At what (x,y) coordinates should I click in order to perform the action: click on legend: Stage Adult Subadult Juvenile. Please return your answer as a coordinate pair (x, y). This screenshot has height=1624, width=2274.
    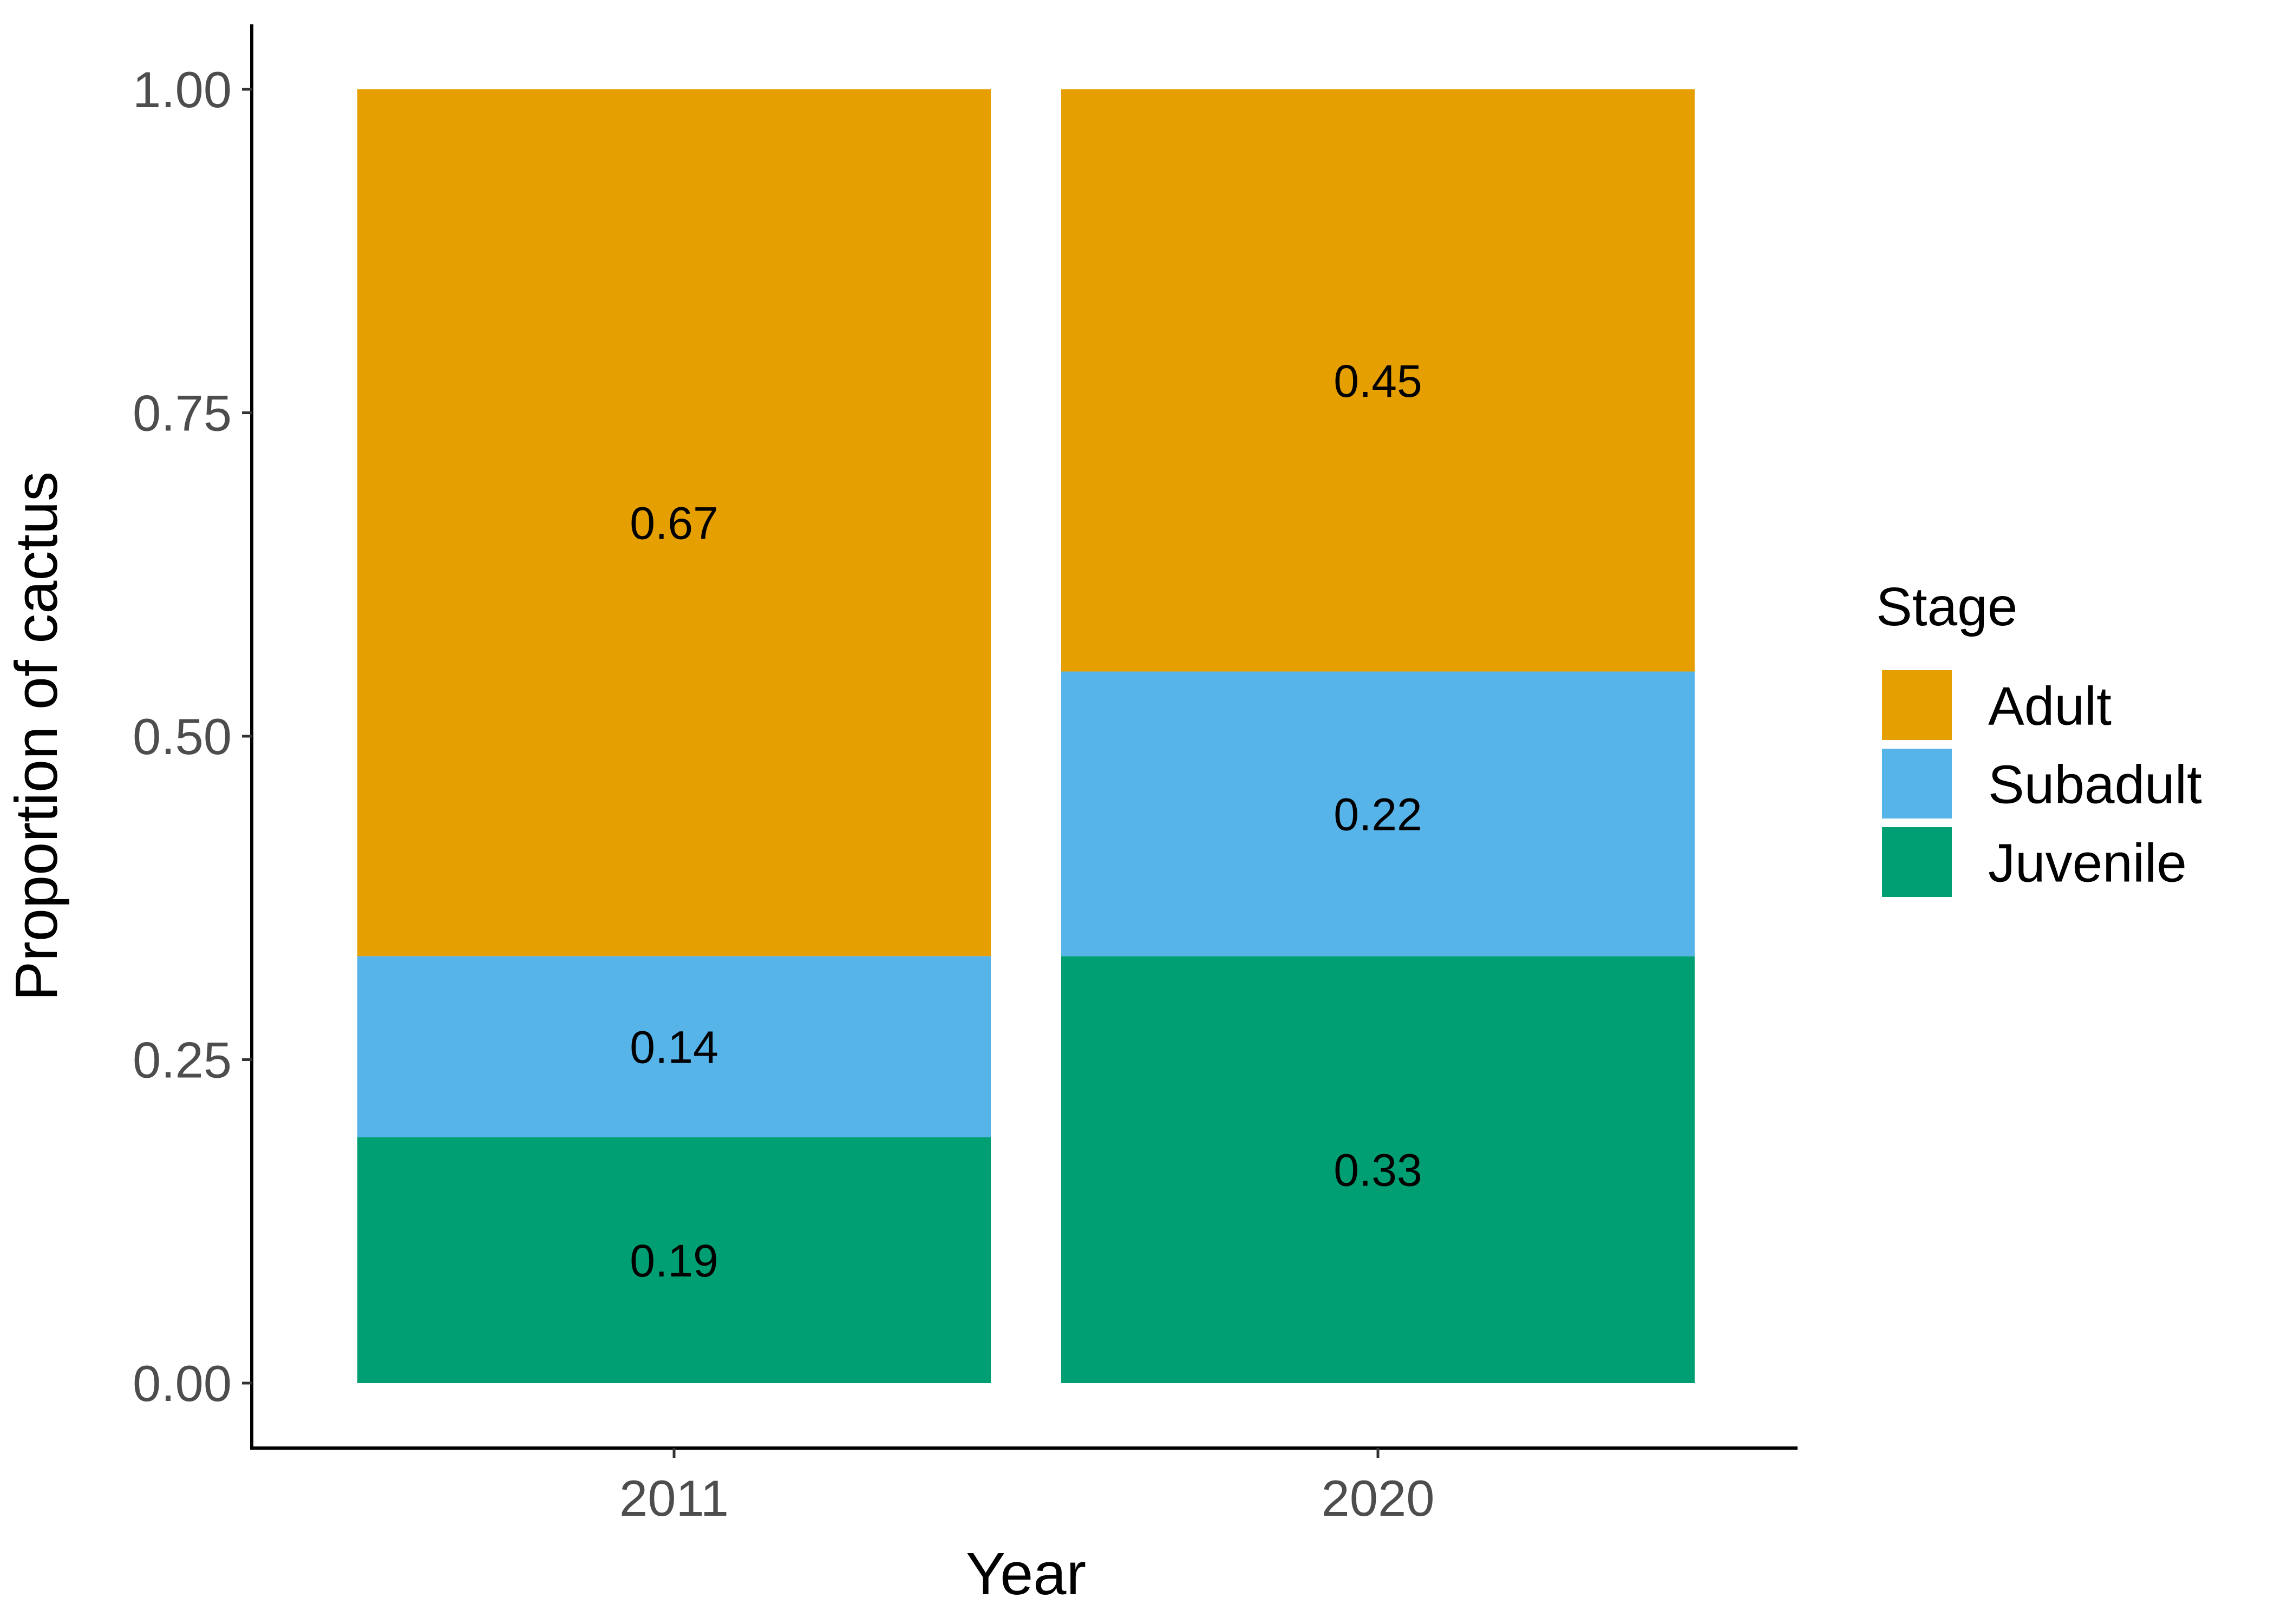
    Looking at the image, I should click on (2039, 739).